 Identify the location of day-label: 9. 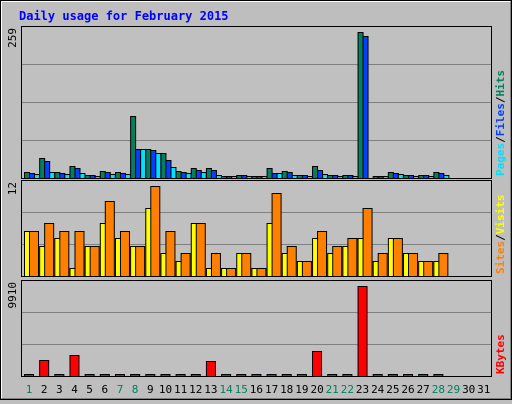
(150, 389).